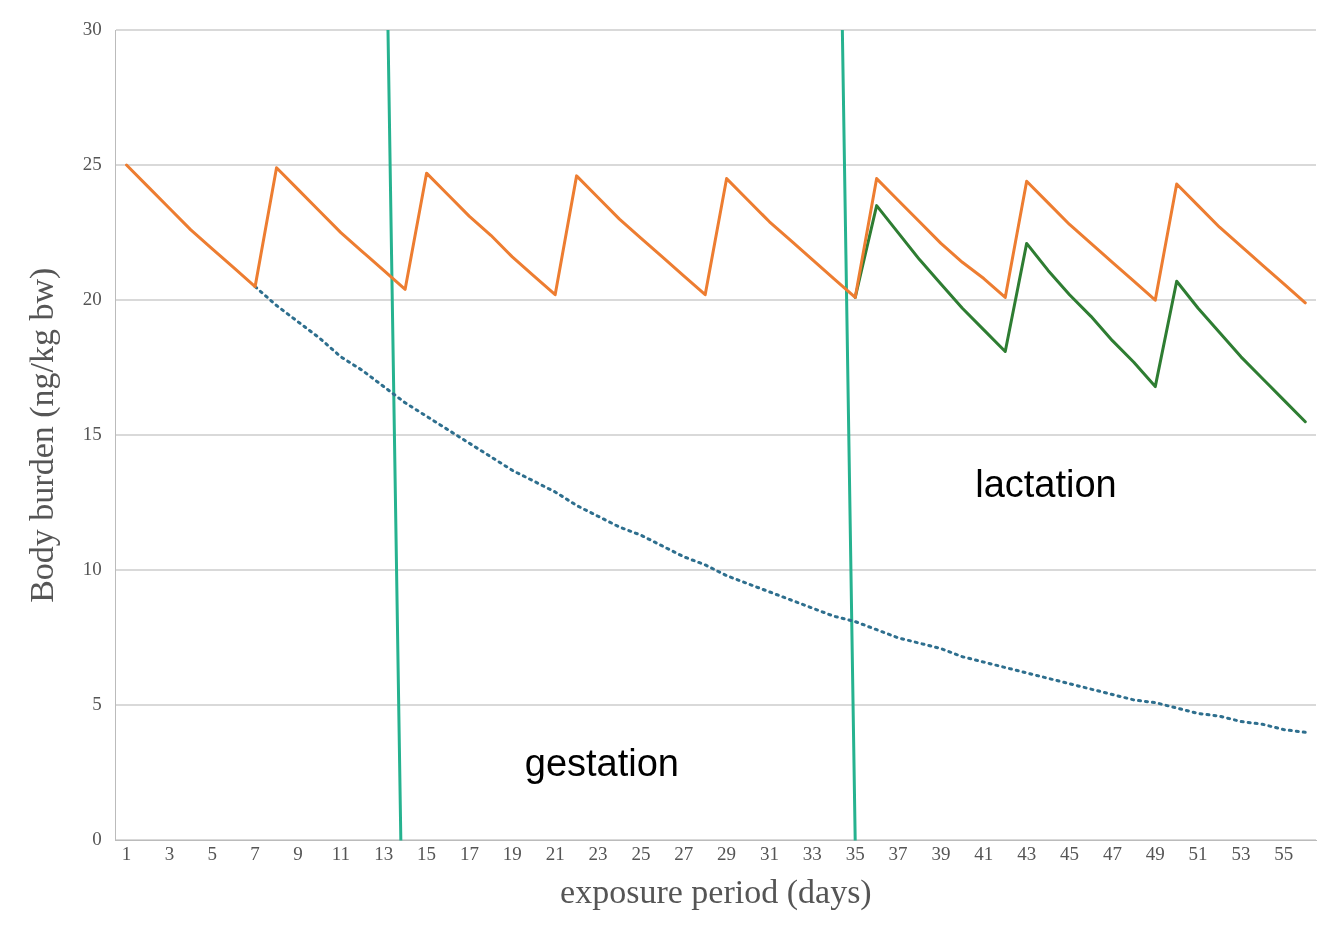 This screenshot has height=938, width=1331. What do you see at coordinates (92, 569) in the screenshot?
I see `y-tick-label: 10` at bounding box center [92, 569].